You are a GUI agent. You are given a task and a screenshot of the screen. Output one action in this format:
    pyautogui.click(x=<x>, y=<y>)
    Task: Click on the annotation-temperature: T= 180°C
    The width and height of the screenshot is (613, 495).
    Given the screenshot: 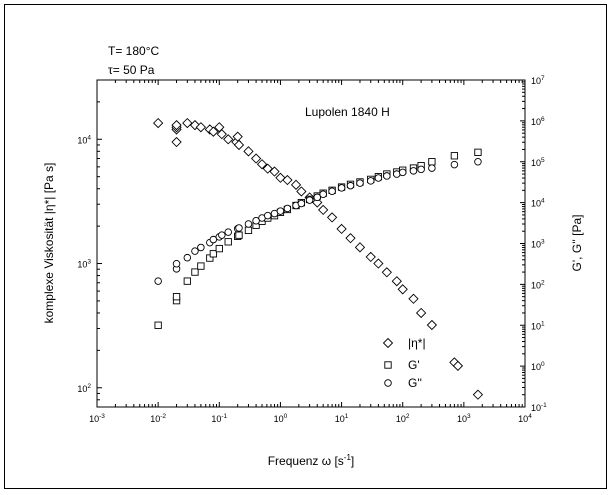 What is the action you would take?
    pyautogui.click(x=133, y=51)
    